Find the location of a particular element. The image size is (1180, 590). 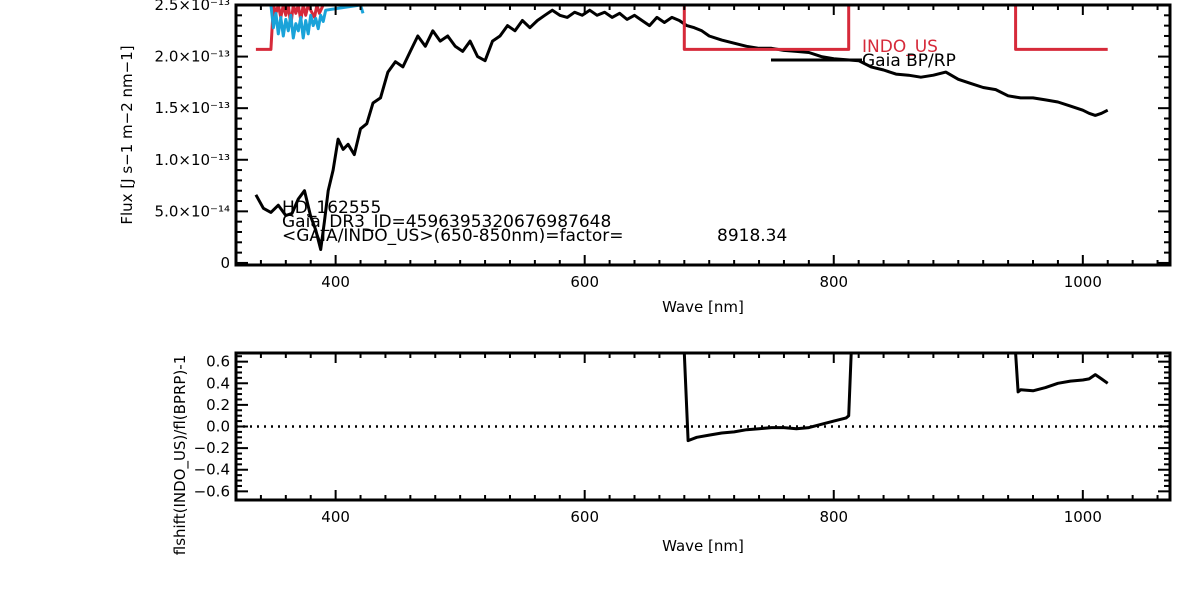

legend: INDO_US Gaia BP/RP is located at coordinates (863, 54).